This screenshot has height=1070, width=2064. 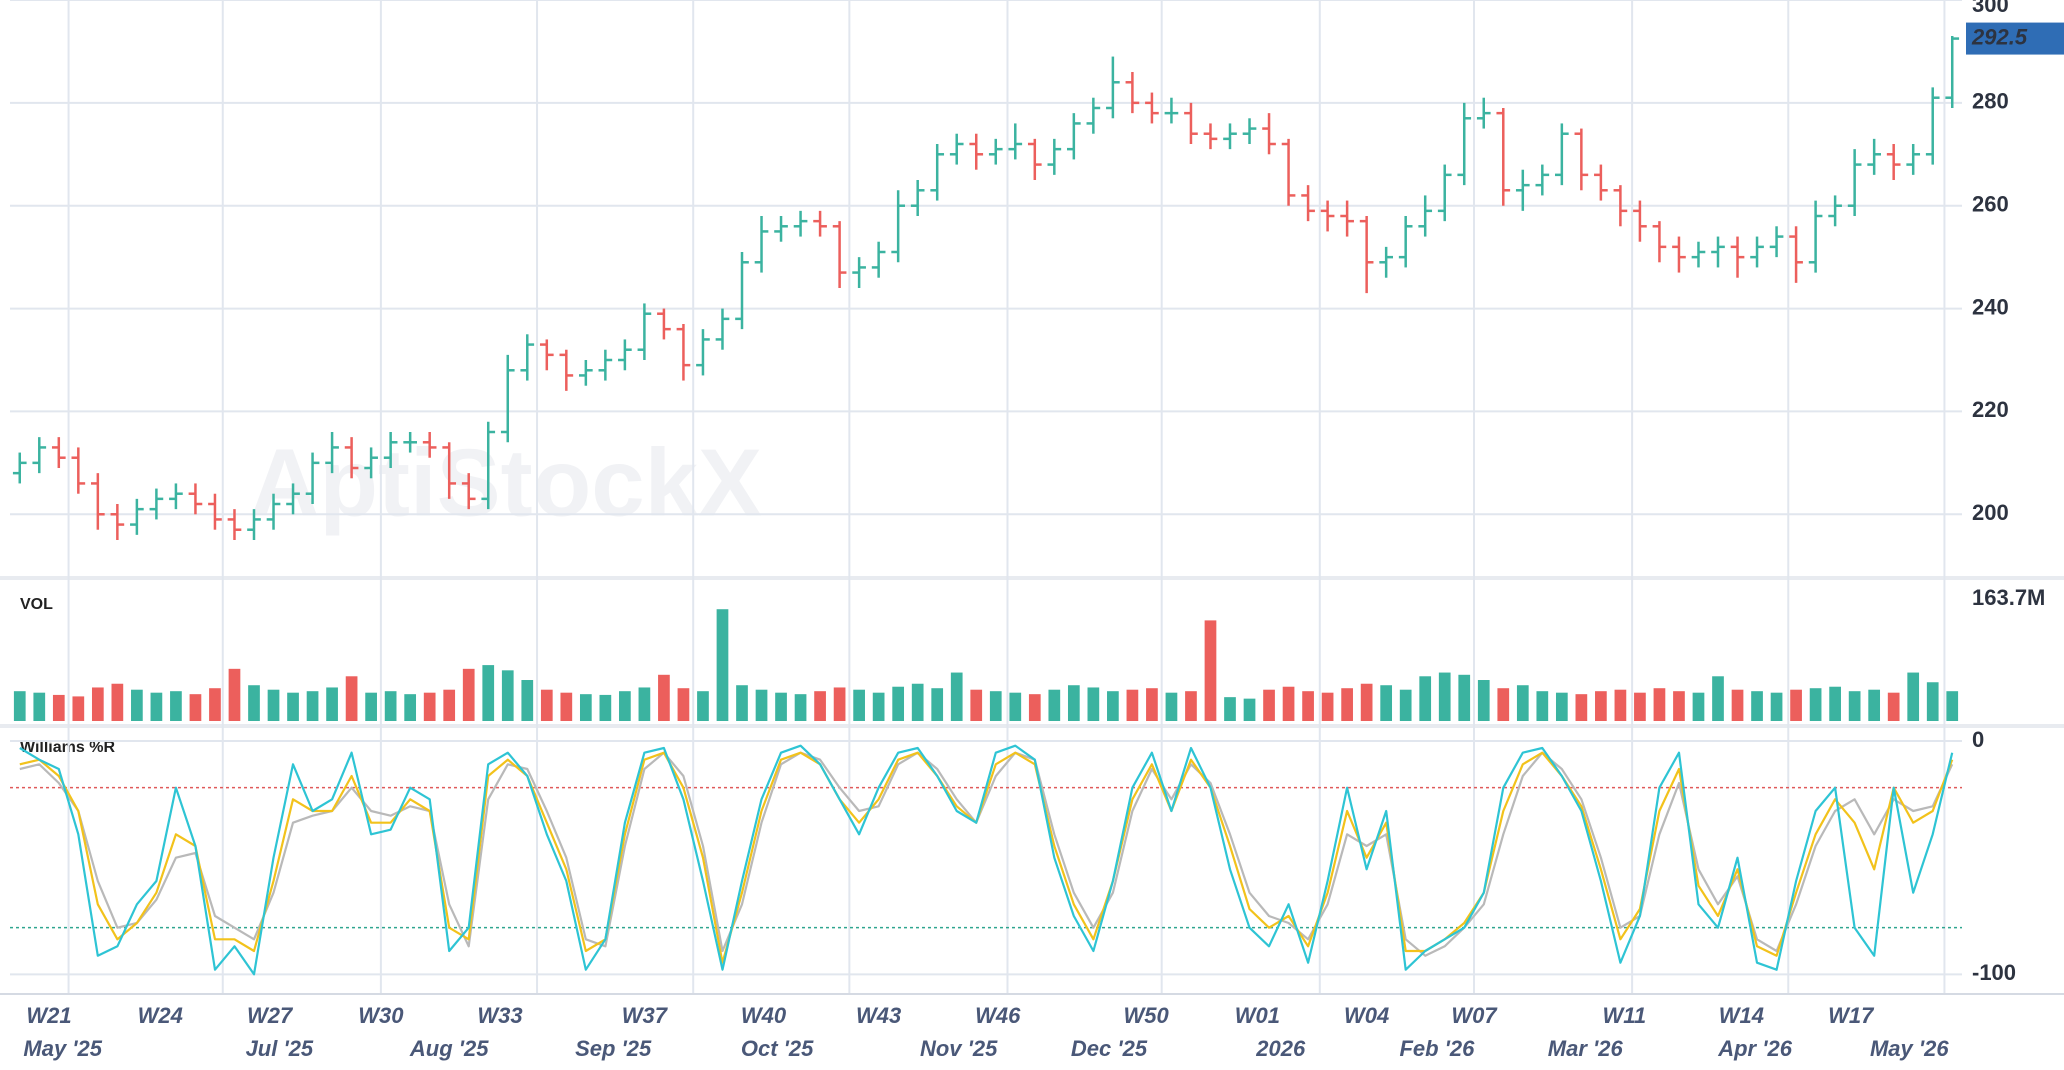 I want to click on x-month-label: Jul '25, so click(x=280, y=1048).